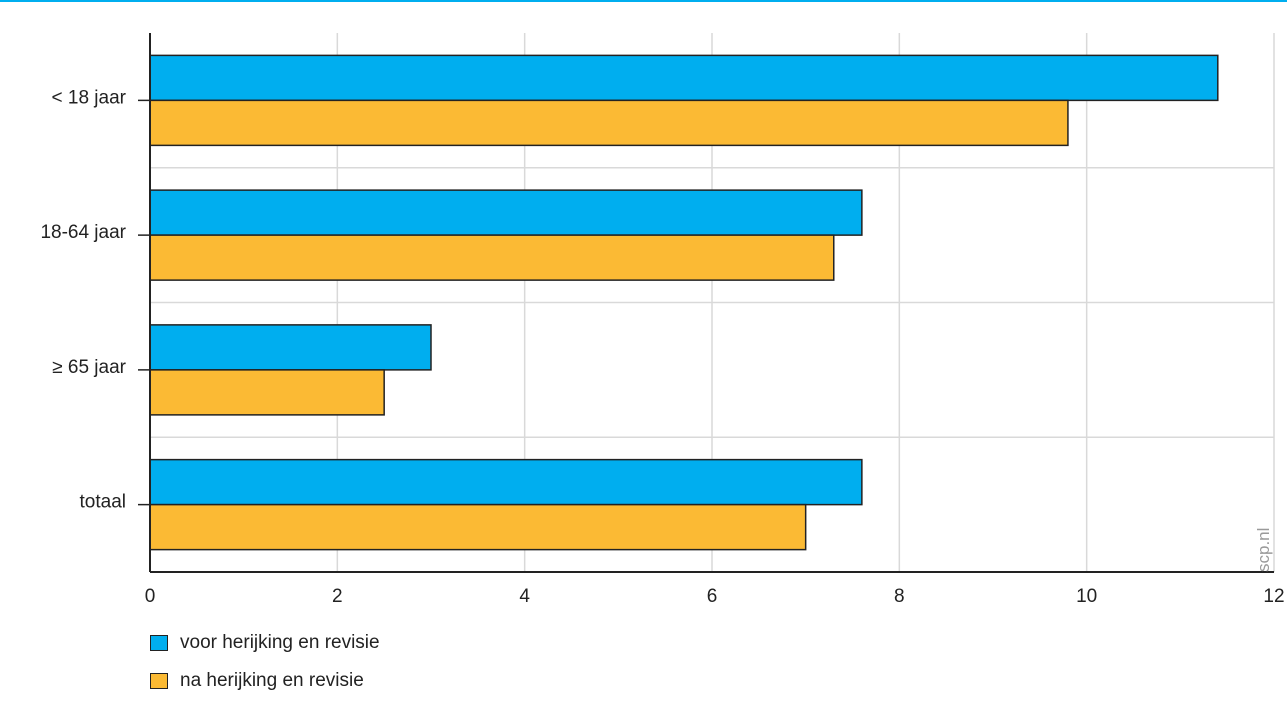  What do you see at coordinates (1273, 596) in the screenshot?
I see `x-tick-label-6: 12` at bounding box center [1273, 596].